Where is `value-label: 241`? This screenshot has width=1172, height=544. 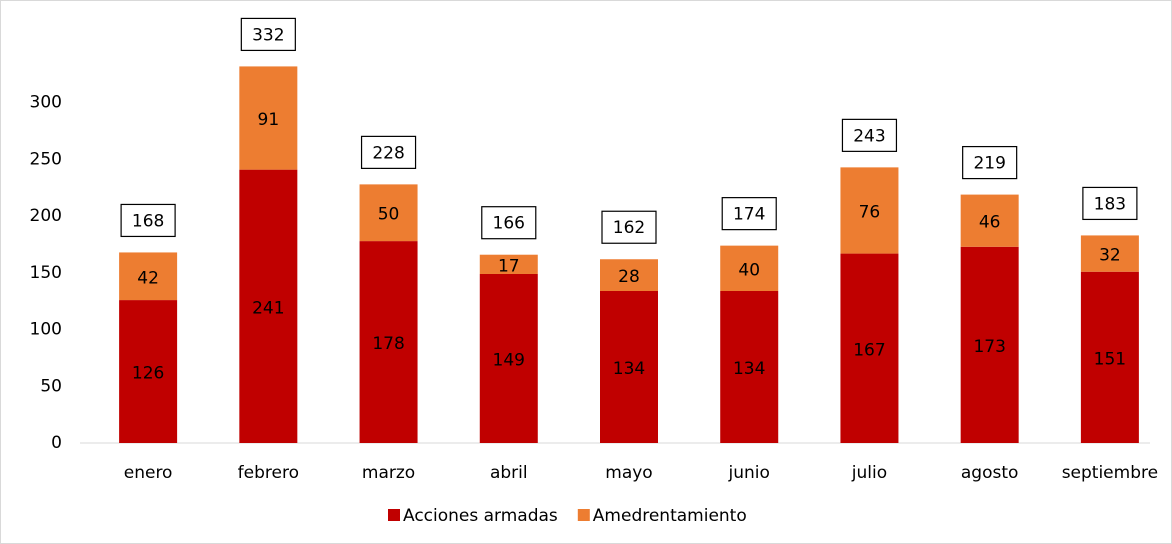
value-label: 241 is located at coordinates (268, 308).